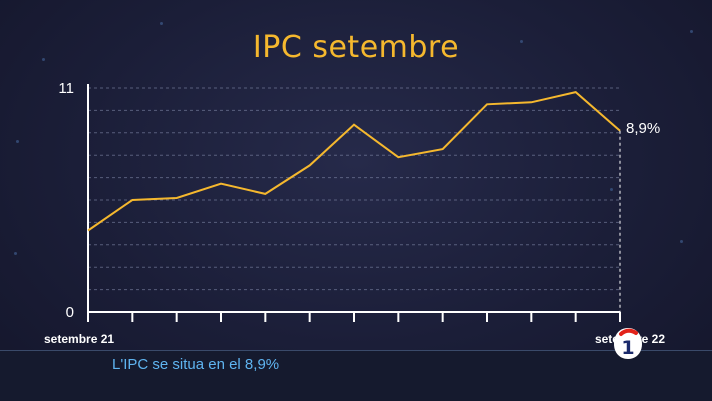 The height and width of the screenshot is (401, 712). I want to click on x-ticks, so click(354, 317).